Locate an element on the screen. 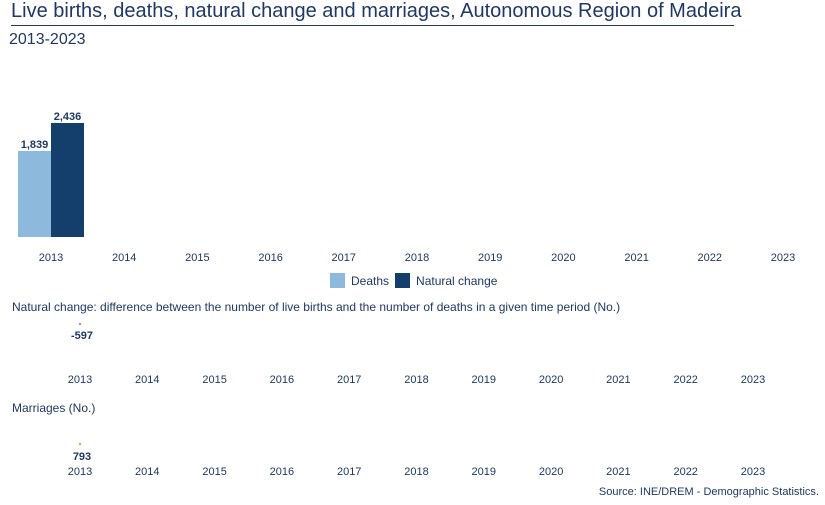  legend-item-natural-change: Natural change is located at coordinates (446, 280).